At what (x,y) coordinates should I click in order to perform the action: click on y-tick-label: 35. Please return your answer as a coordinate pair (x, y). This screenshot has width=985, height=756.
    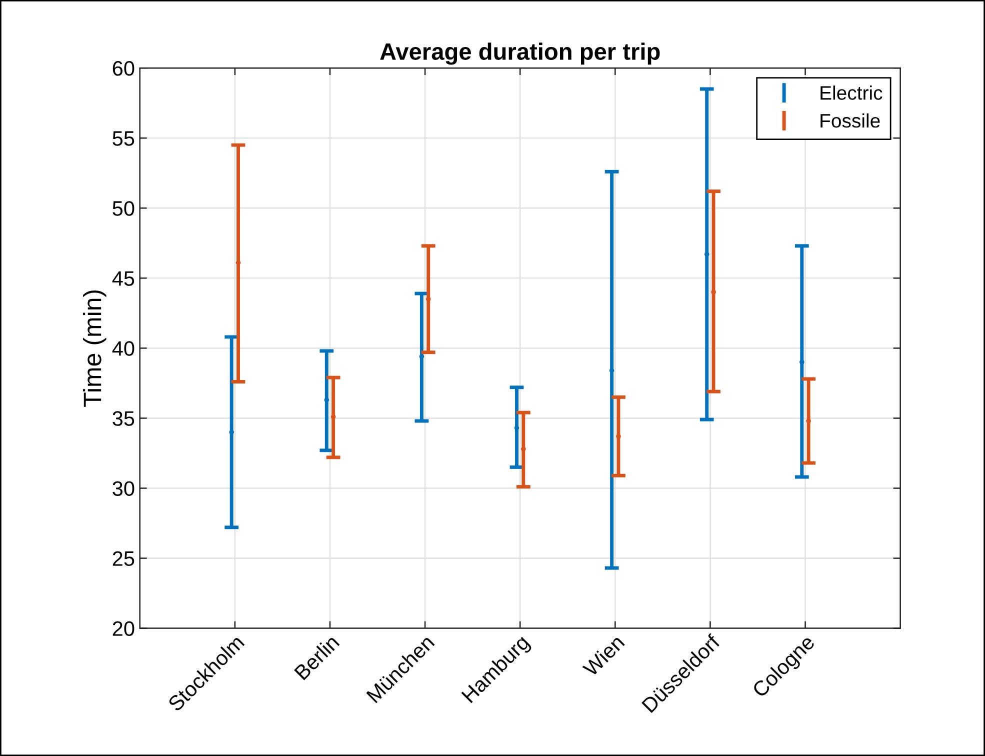
    Looking at the image, I should click on (123, 418).